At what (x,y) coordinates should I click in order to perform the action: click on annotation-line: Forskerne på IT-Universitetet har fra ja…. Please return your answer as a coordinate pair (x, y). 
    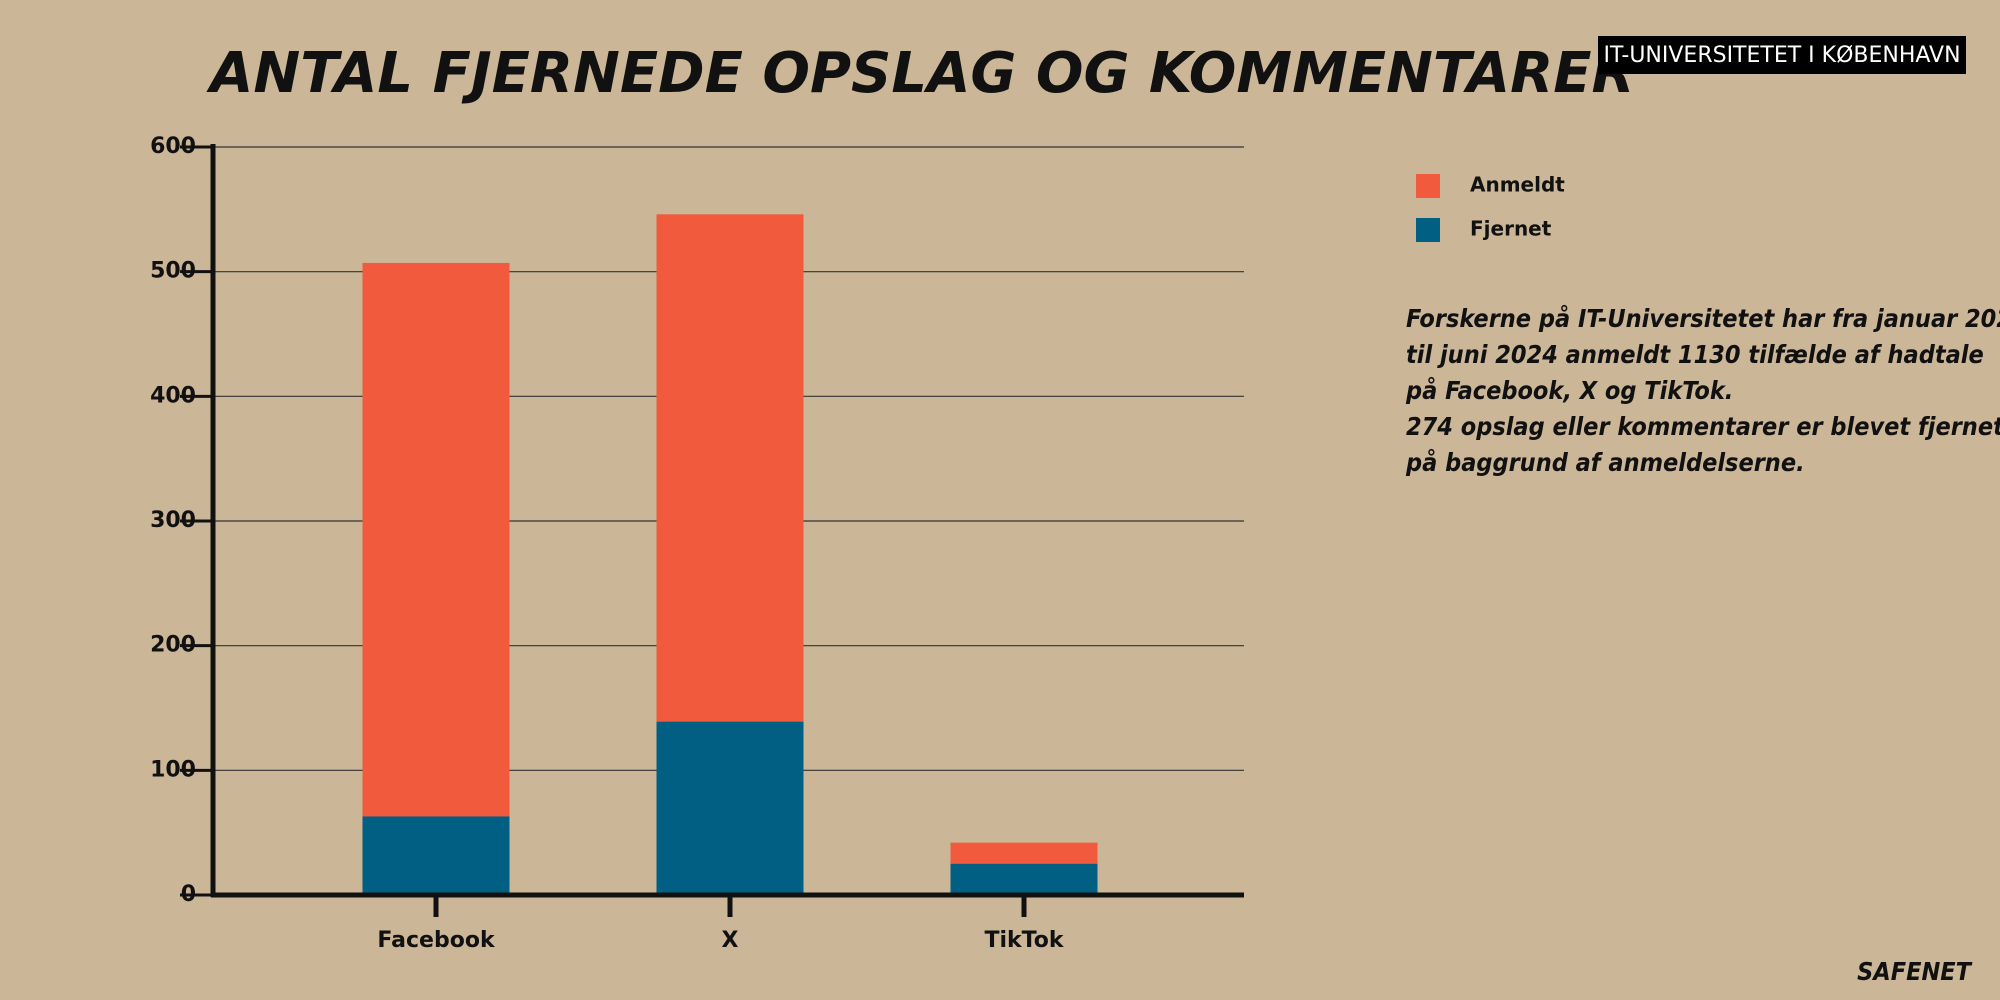
    Looking at the image, I should click on (1703, 318).